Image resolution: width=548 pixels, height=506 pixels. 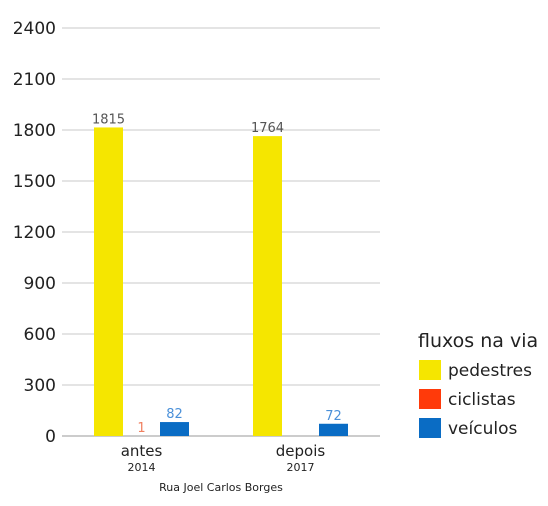 What do you see at coordinates (141, 428) in the screenshot?
I see `data-label: 1` at bounding box center [141, 428].